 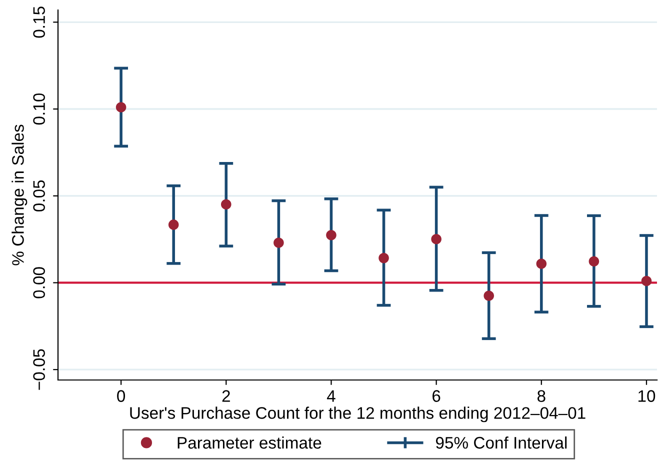 What do you see at coordinates (331, 396) in the screenshot?
I see `x-tick-label: 4` at bounding box center [331, 396].